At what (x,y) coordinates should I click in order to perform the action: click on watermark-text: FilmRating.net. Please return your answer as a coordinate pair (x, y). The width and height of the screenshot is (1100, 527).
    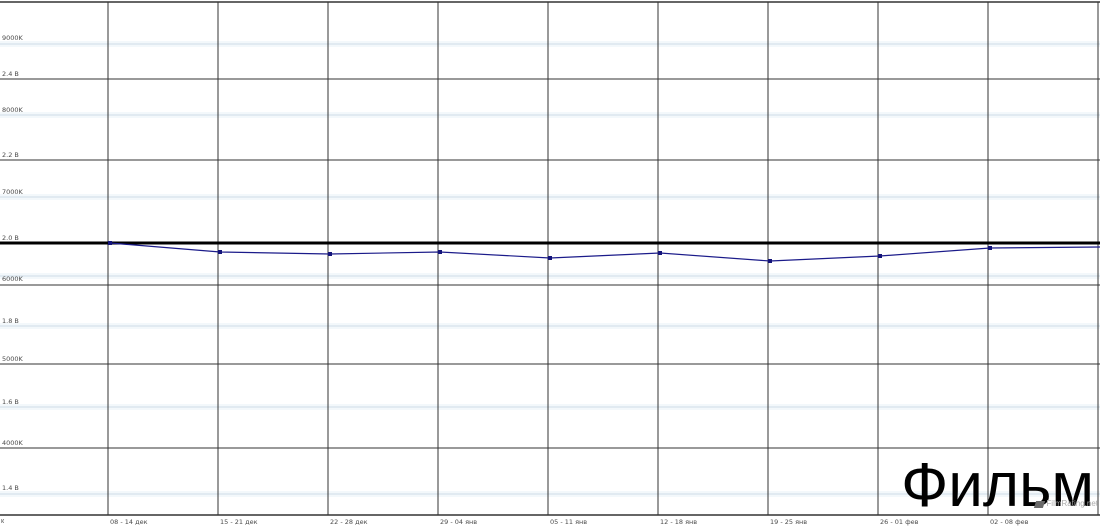
    Looking at the image, I should click on (1072, 503).